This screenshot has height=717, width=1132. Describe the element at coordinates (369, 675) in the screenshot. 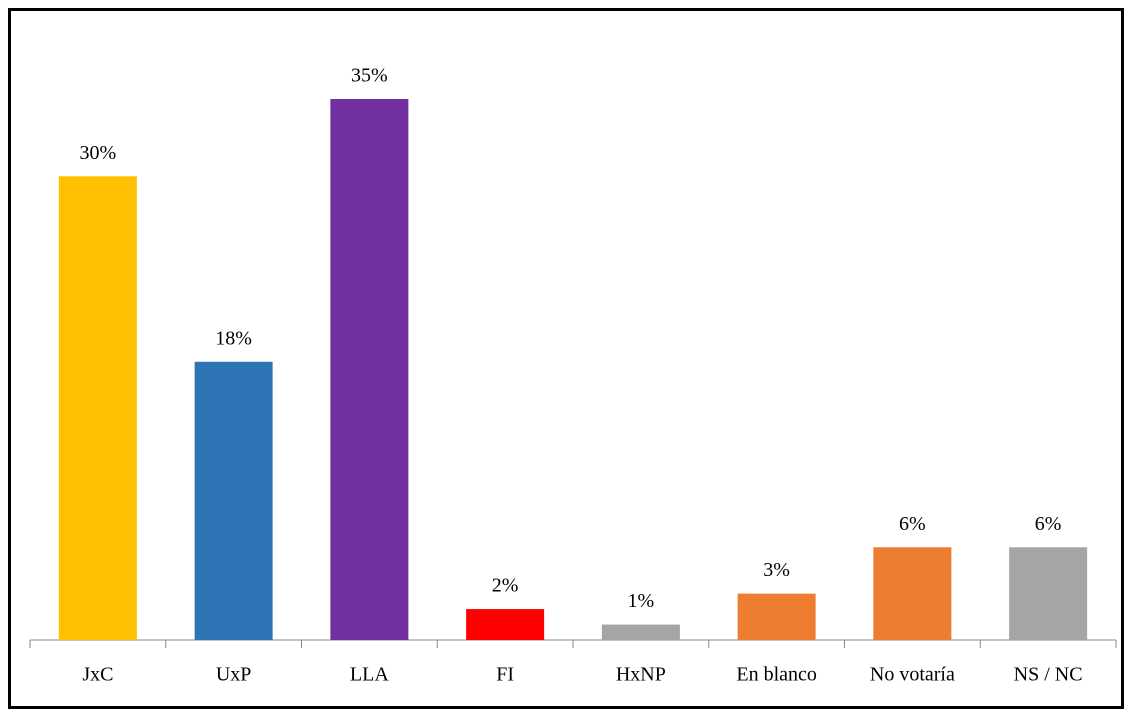

I see `x-tick-label: LLA` at that location.